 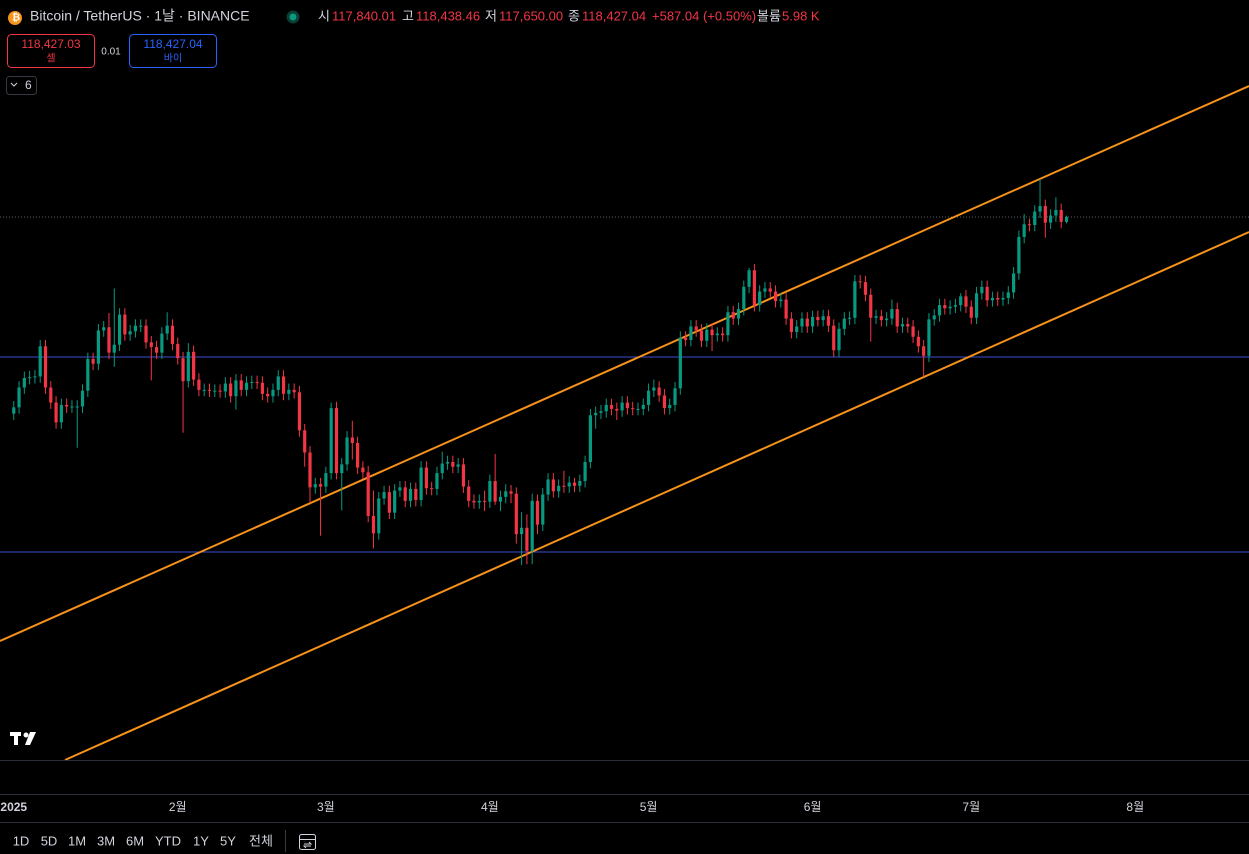 I want to click on sell-button, so click(x=51, y=51).